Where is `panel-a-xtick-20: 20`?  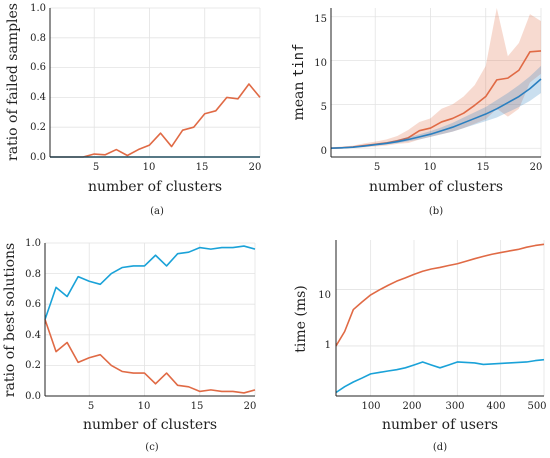
panel-a-xtick-20: 20 is located at coordinates (255, 167).